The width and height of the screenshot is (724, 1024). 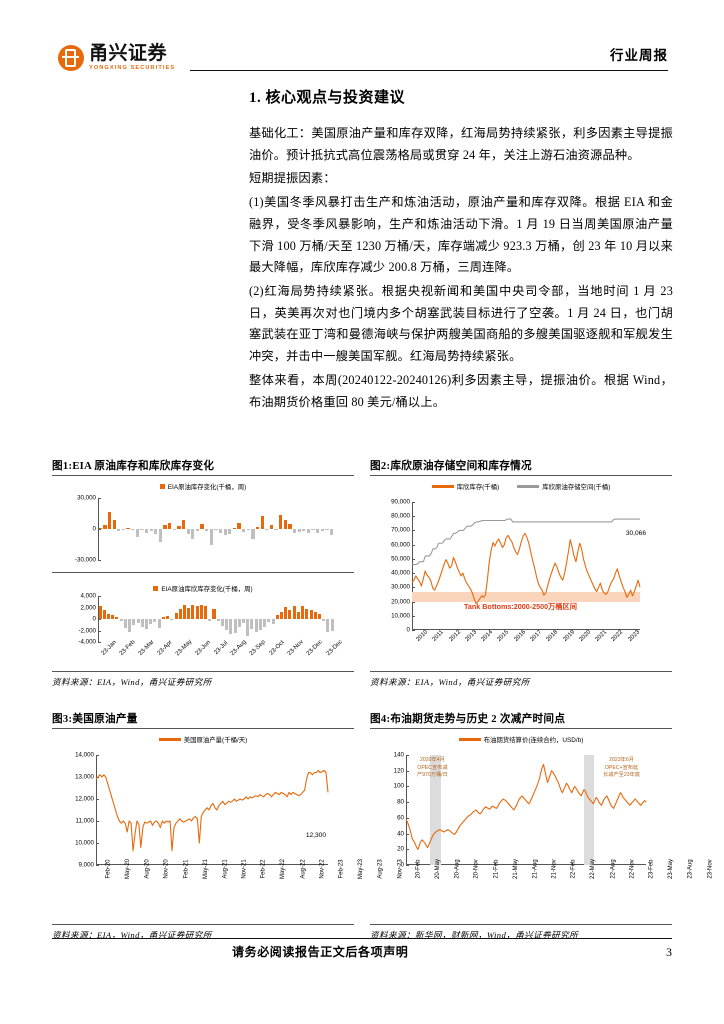 What do you see at coordinates (635, 533) in the screenshot?
I see `last-value-annotation: 30,066` at bounding box center [635, 533].